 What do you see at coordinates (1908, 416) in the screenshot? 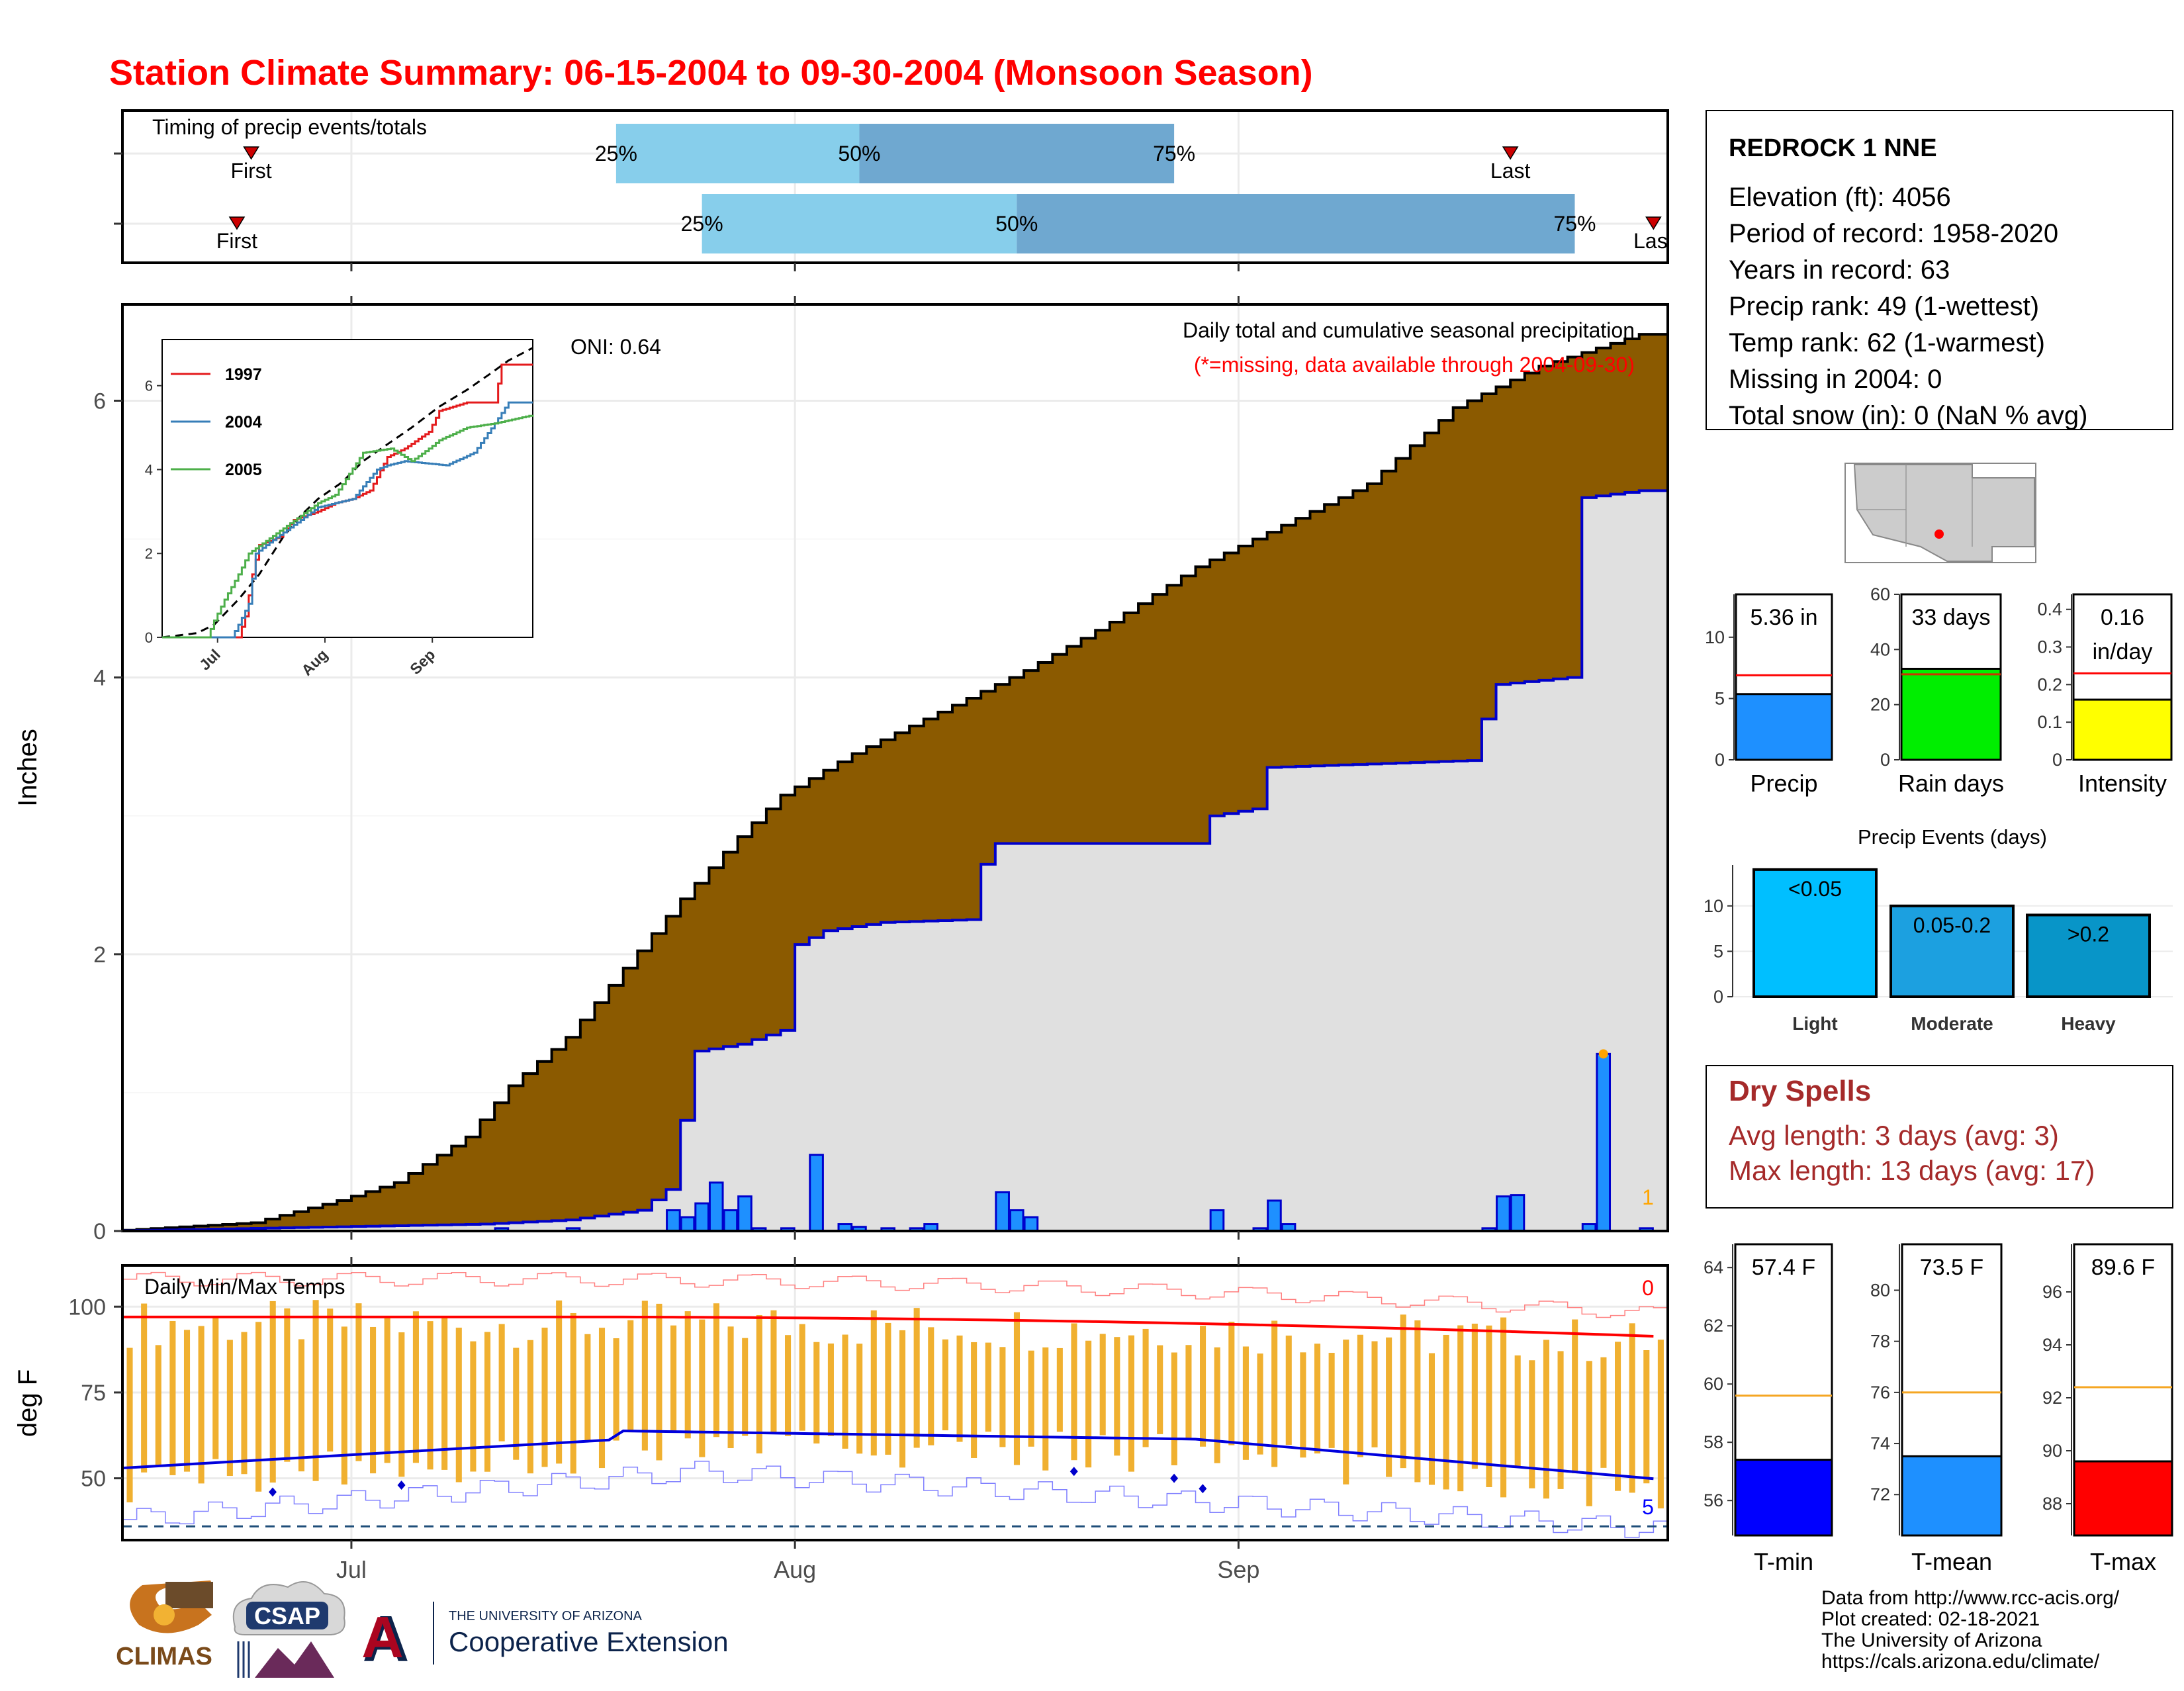
I see `station-info-line: Total snow (in): 0 (NaN % avg)` at bounding box center [1908, 416].